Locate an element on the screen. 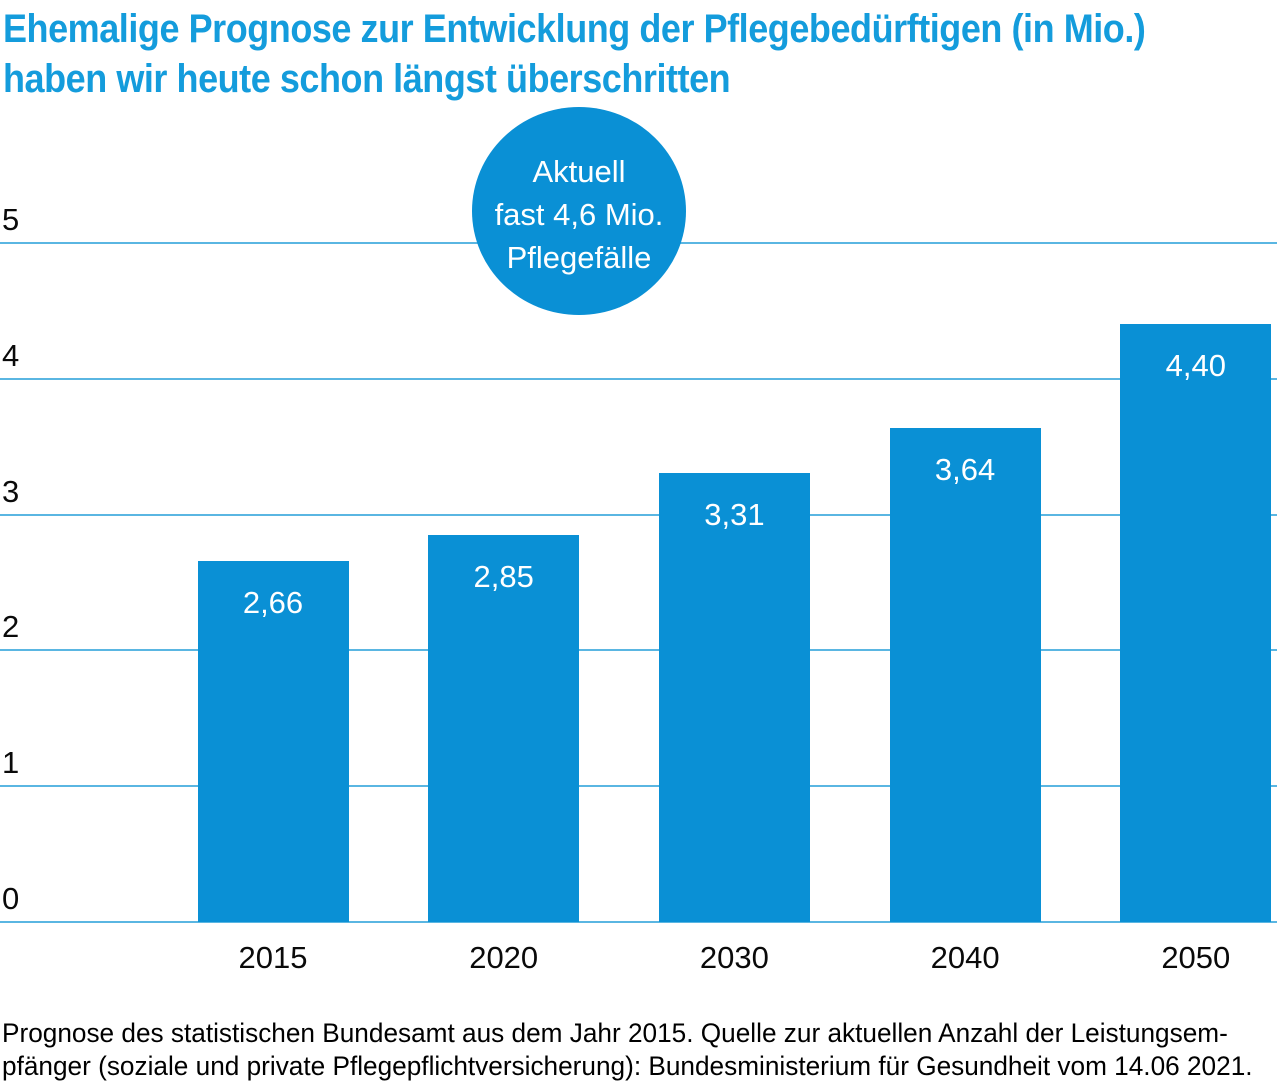  bar-value-label-2020: 2,85 is located at coordinates (503, 576).